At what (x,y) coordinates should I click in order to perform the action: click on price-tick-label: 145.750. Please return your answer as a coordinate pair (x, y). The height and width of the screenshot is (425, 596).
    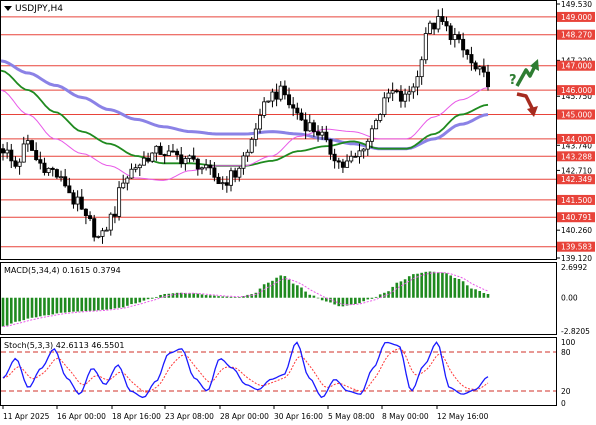
    Looking at the image, I should click on (576, 96).